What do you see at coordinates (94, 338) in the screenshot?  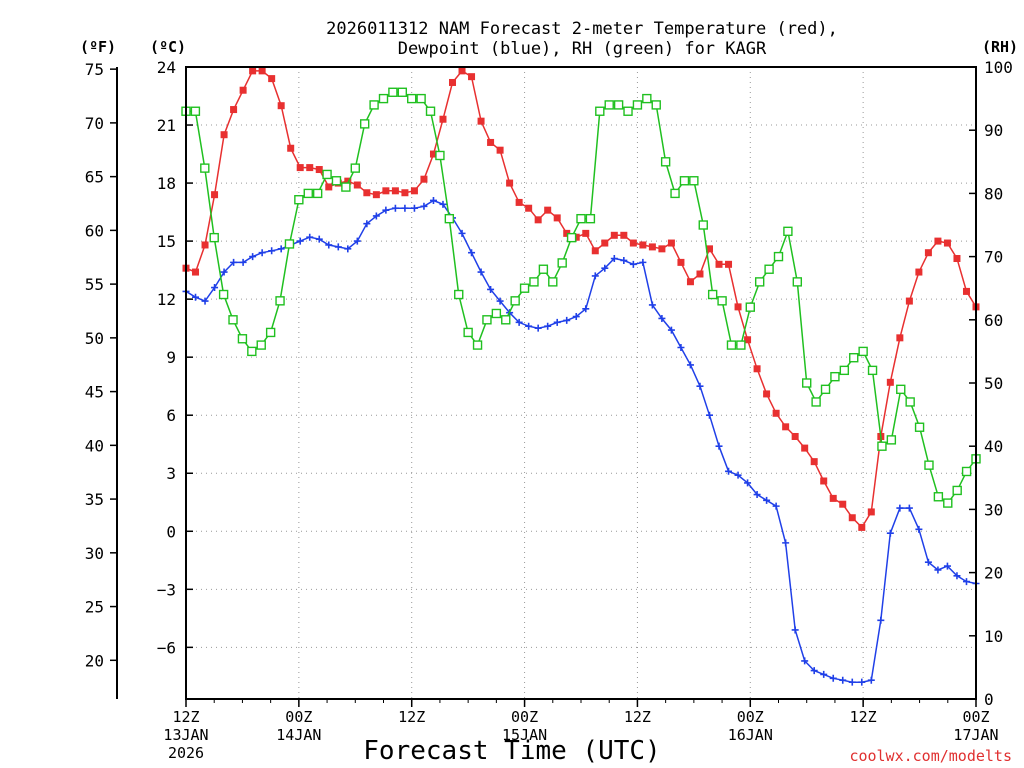 I see `fahrenheit-tick-label: 50` at bounding box center [94, 338].